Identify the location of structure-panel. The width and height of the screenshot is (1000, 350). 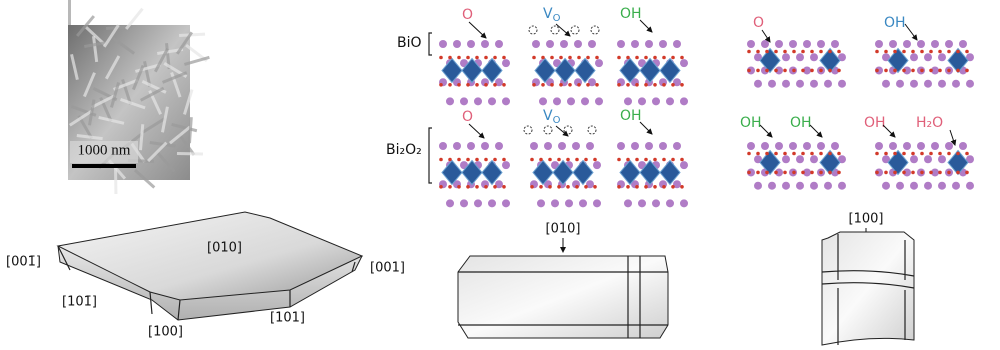
(652, 175).